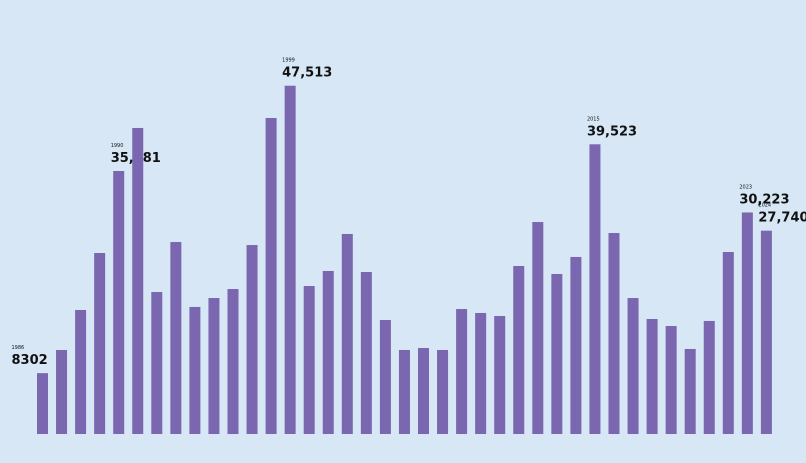 The image size is (806, 463). Describe the element at coordinates (764, 199) in the screenshot. I see `value-label: 30,223` at that location.